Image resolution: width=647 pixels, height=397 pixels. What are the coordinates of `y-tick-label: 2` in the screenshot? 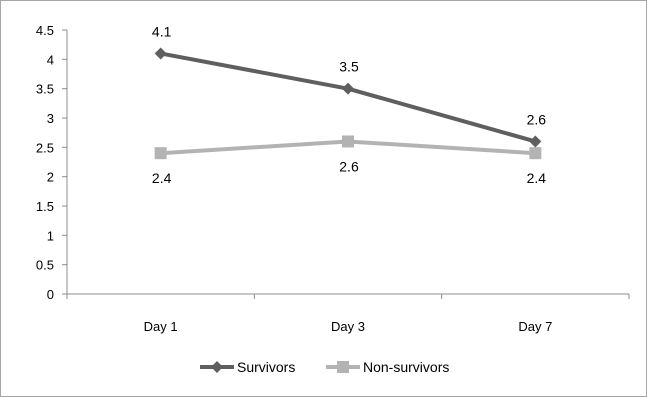 It's located at (50, 177).